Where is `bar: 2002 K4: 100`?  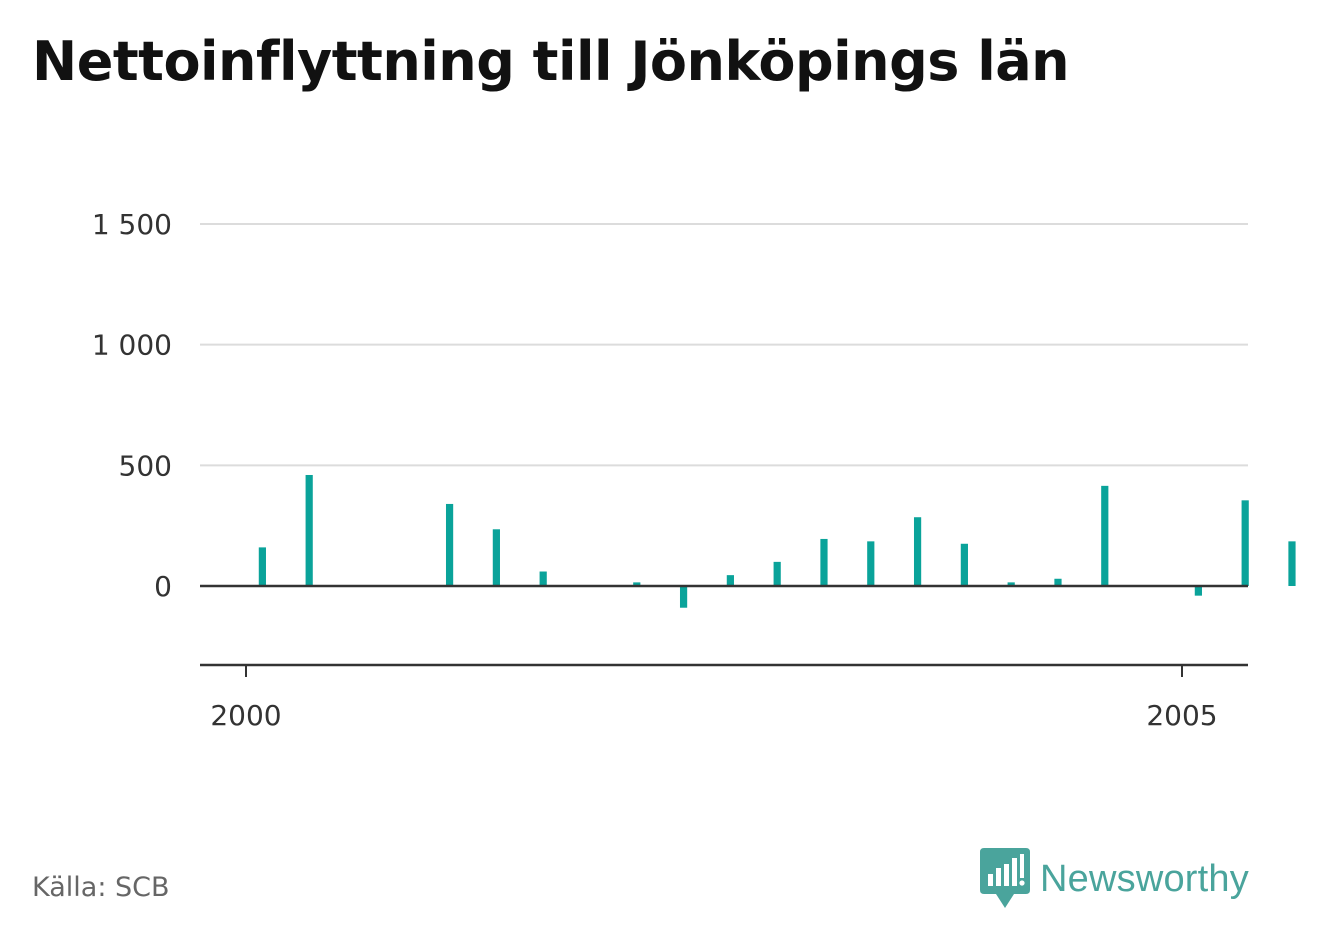
bar: 2002 K4: 100 is located at coordinates (777, 573).